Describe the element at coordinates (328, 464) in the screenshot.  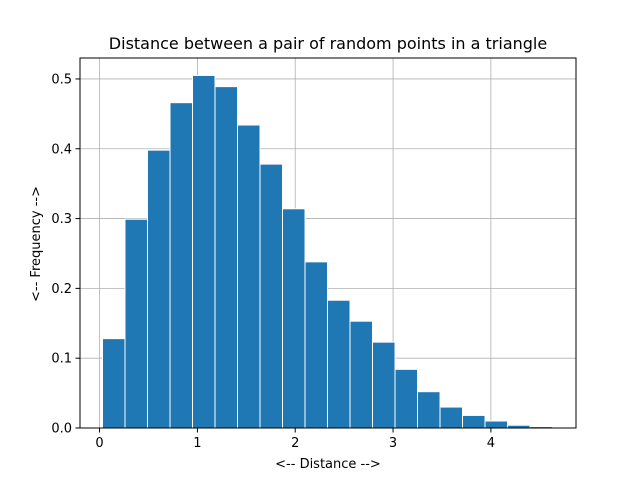
I see `x-axis-label: <-- Distance -->` at that location.